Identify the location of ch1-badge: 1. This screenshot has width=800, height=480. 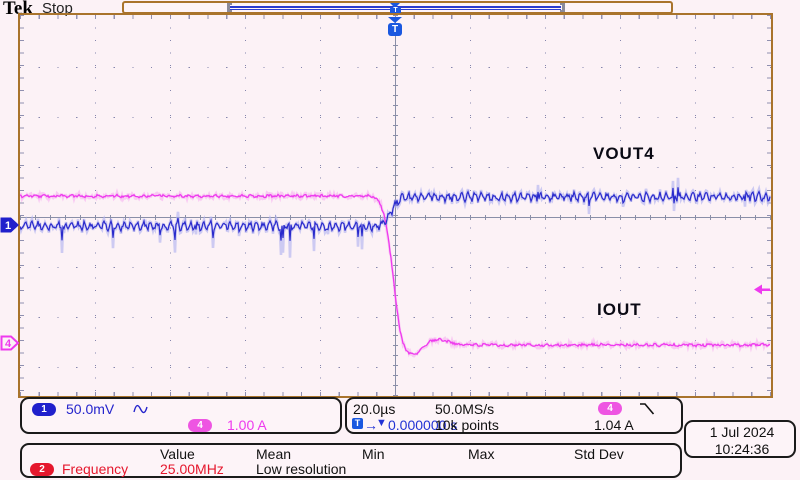
(44, 409).